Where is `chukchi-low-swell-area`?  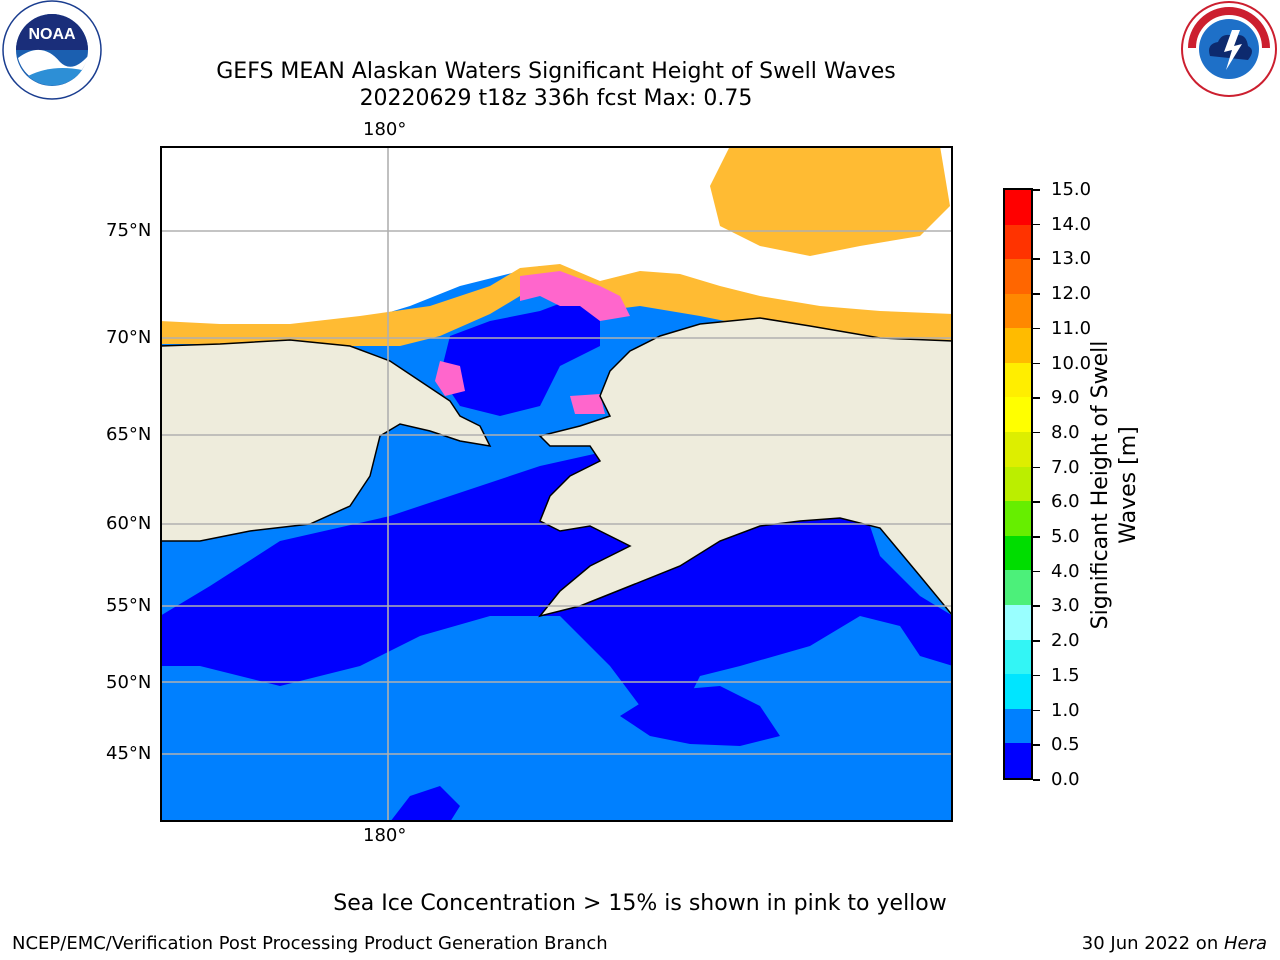
chukchi-low-swell-area is located at coordinates (520, 356).